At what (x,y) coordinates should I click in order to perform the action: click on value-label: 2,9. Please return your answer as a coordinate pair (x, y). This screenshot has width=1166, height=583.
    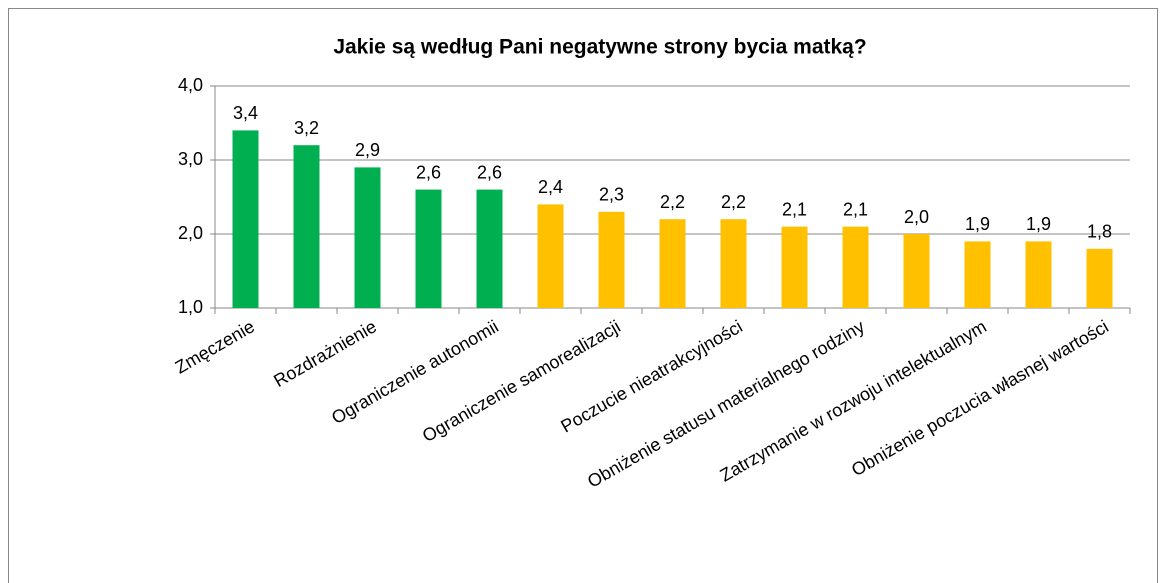
    Looking at the image, I should click on (367, 150).